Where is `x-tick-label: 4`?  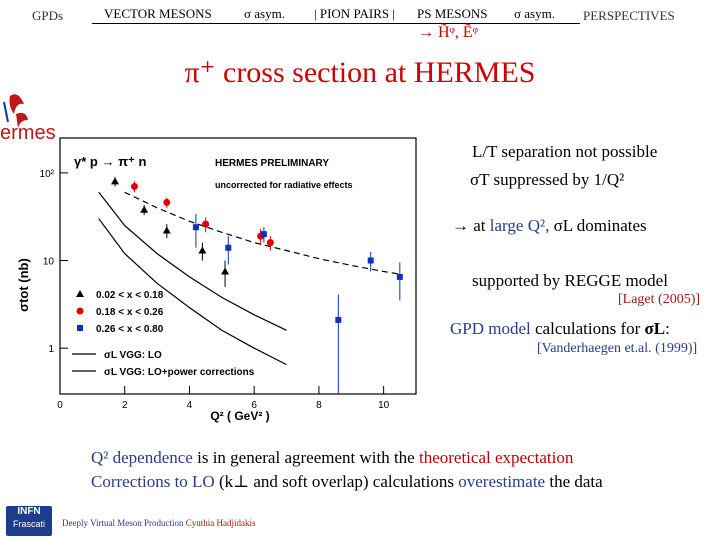
x-tick-label: 4 is located at coordinates (190, 405).